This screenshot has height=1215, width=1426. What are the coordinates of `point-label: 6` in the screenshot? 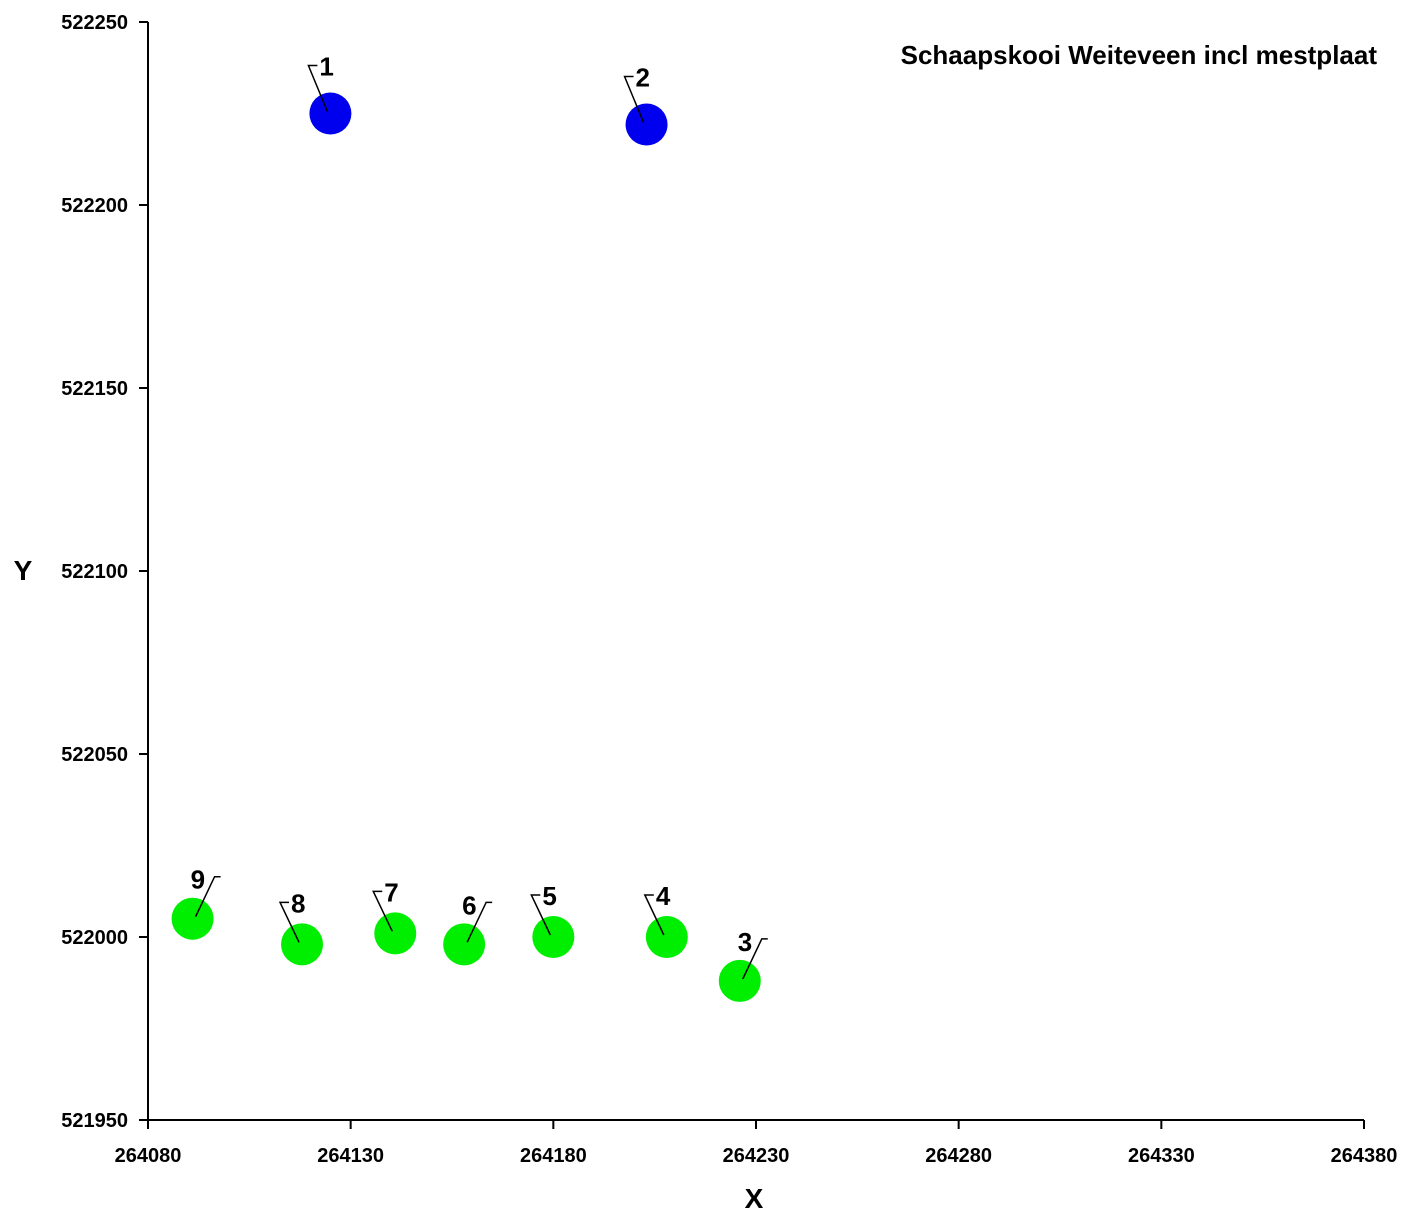 It's located at (469, 905).